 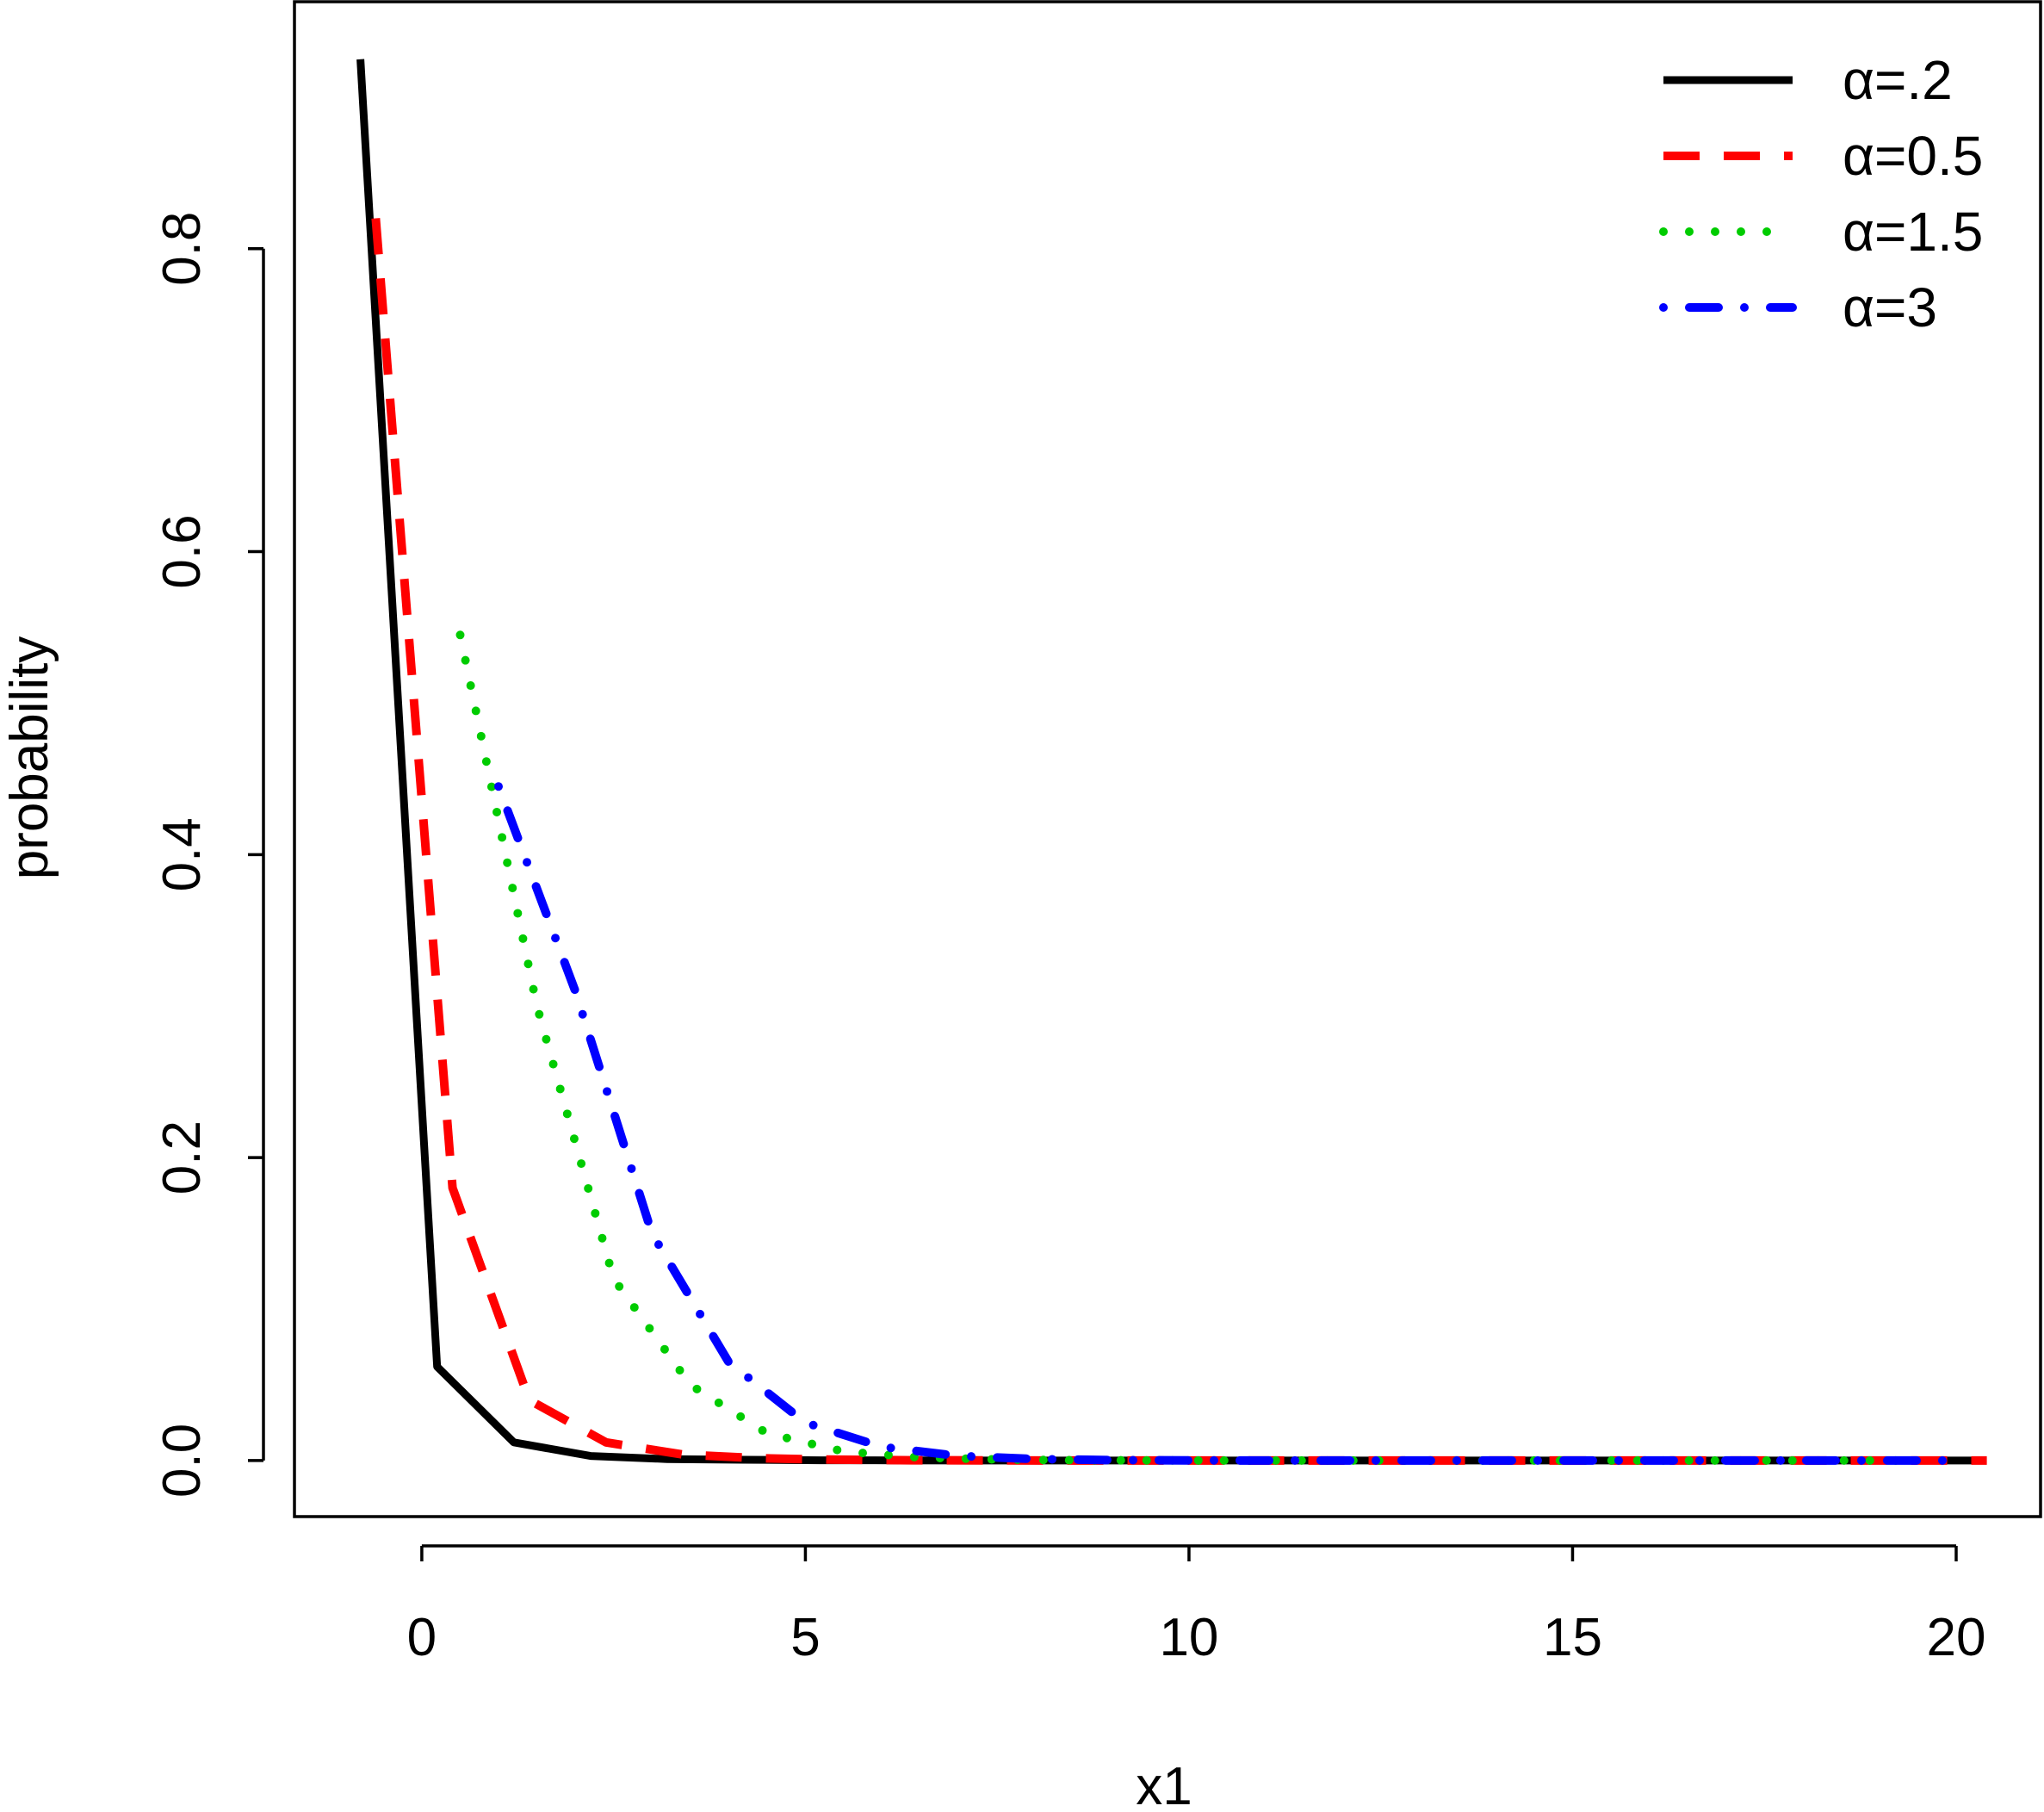 I want to click on x-tick-label: 20, so click(x=1956, y=1637).